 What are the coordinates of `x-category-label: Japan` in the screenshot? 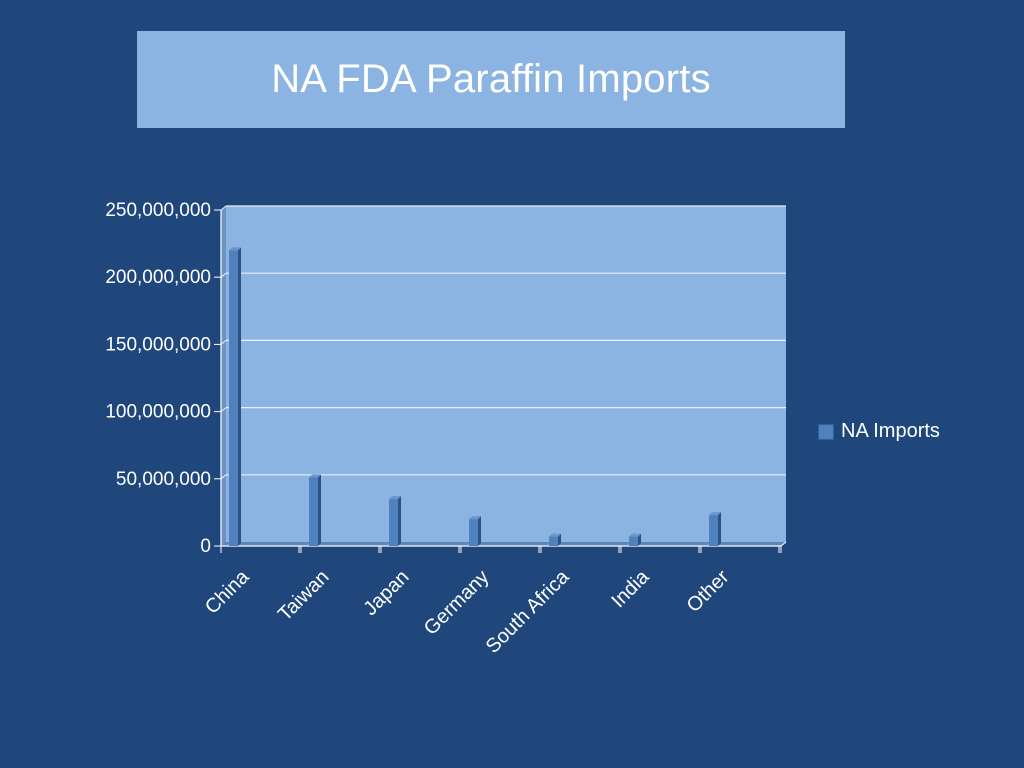 It's located at (386, 593).